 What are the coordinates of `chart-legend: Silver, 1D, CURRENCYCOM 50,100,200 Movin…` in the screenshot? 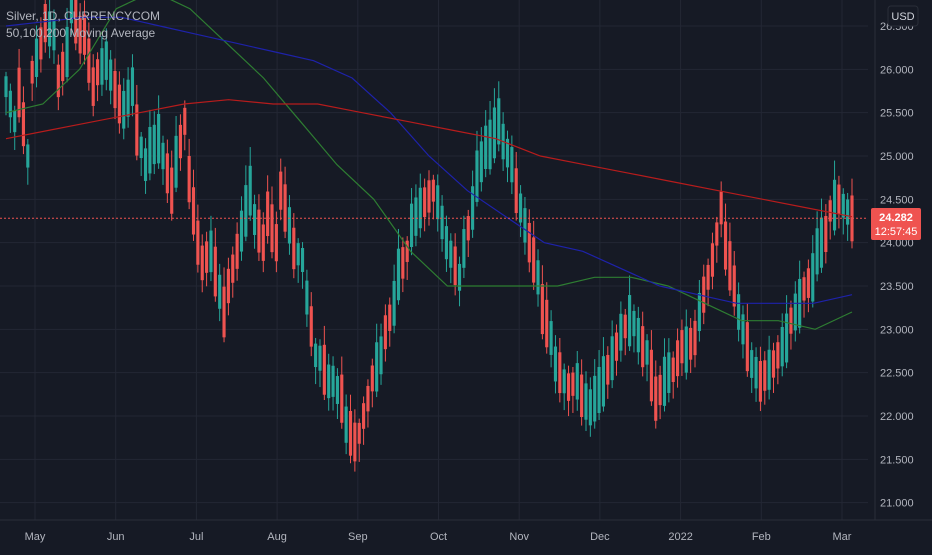 It's located at (83, 25).